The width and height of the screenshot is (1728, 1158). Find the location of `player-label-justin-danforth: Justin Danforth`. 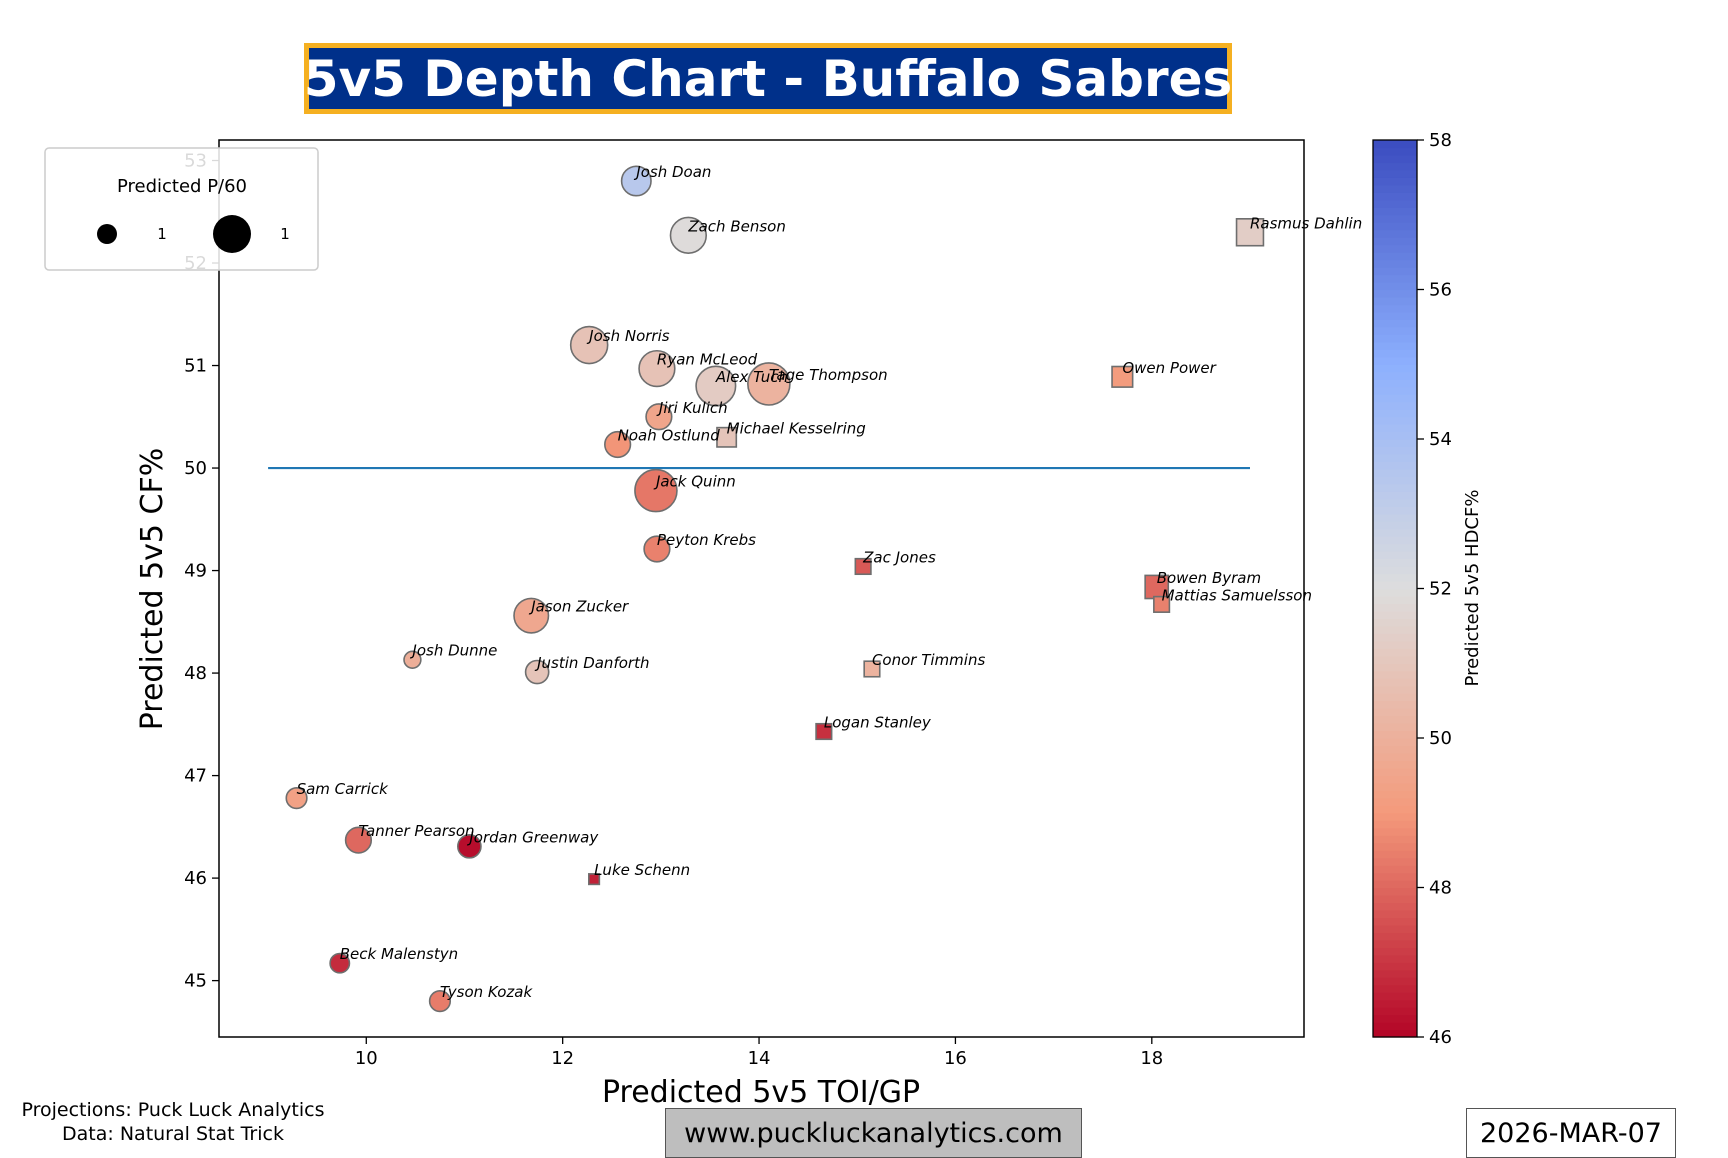

player-label-justin-danforth: Justin Danforth is located at coordinates (591, 663).